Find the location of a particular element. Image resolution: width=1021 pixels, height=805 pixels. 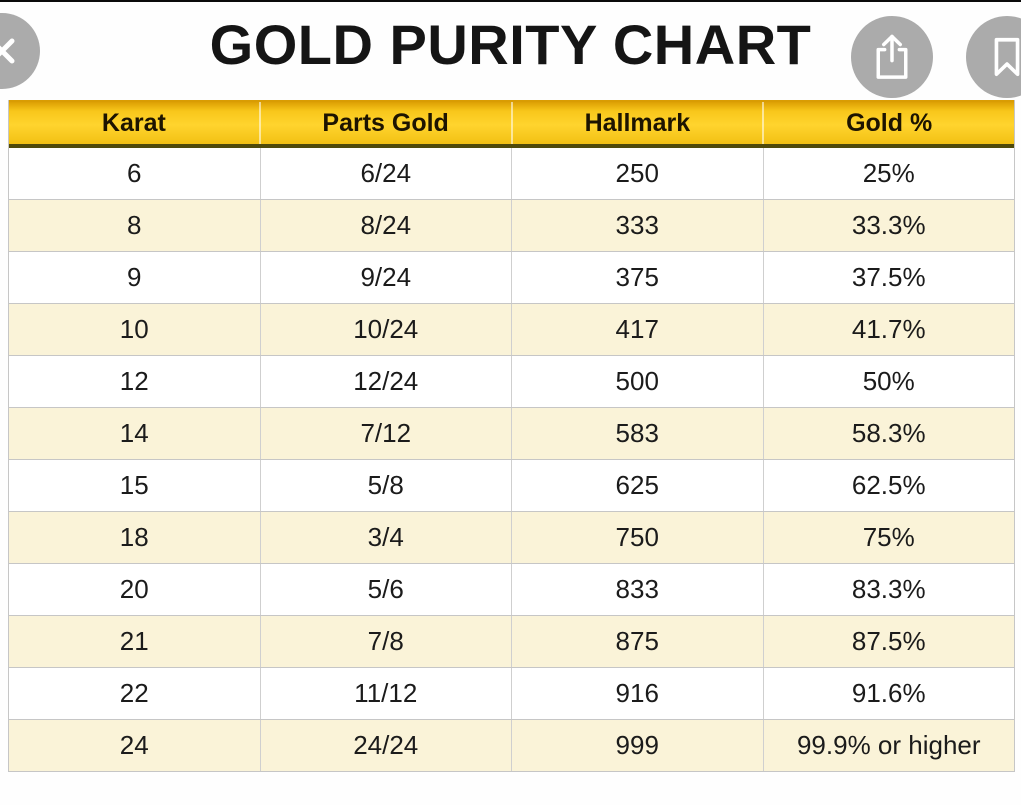

table-row: 6 6/24 250 25% is located at coordinates (511, 174).